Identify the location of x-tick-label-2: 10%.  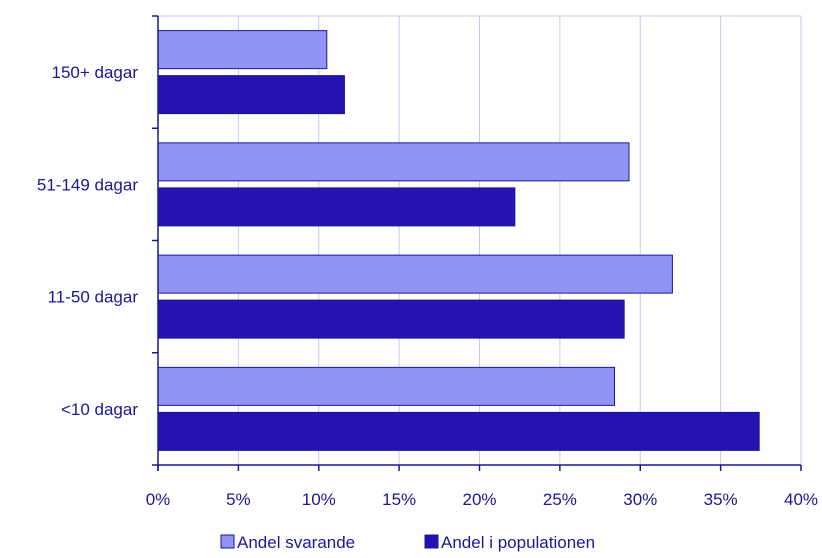
(319, 499).